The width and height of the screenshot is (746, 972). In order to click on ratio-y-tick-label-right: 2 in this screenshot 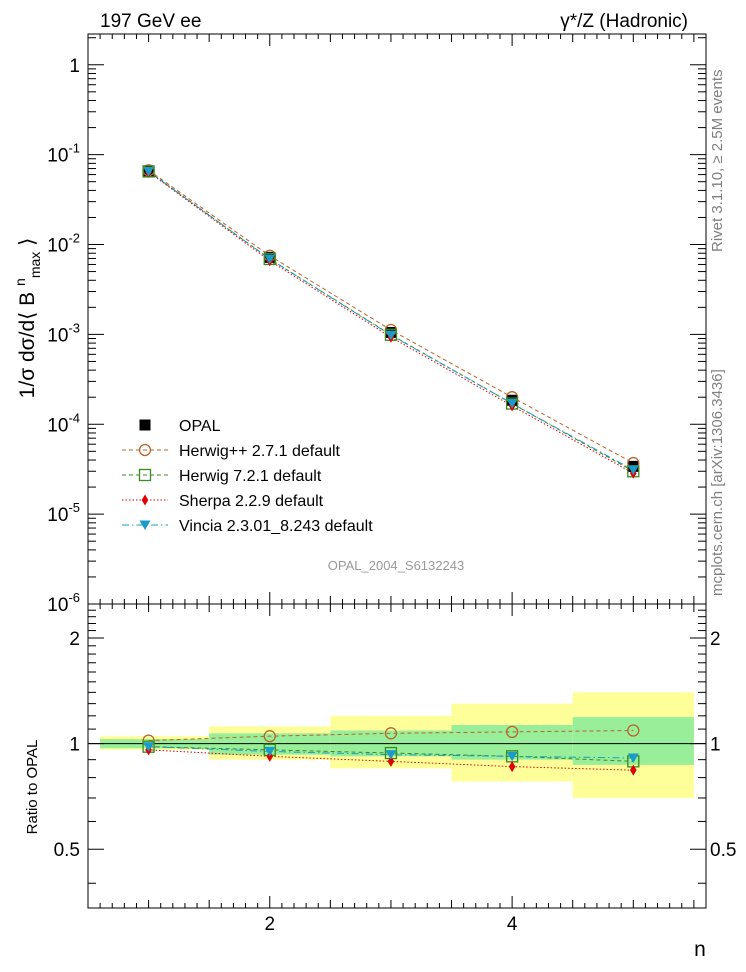, I will do `click(715, 639)`.